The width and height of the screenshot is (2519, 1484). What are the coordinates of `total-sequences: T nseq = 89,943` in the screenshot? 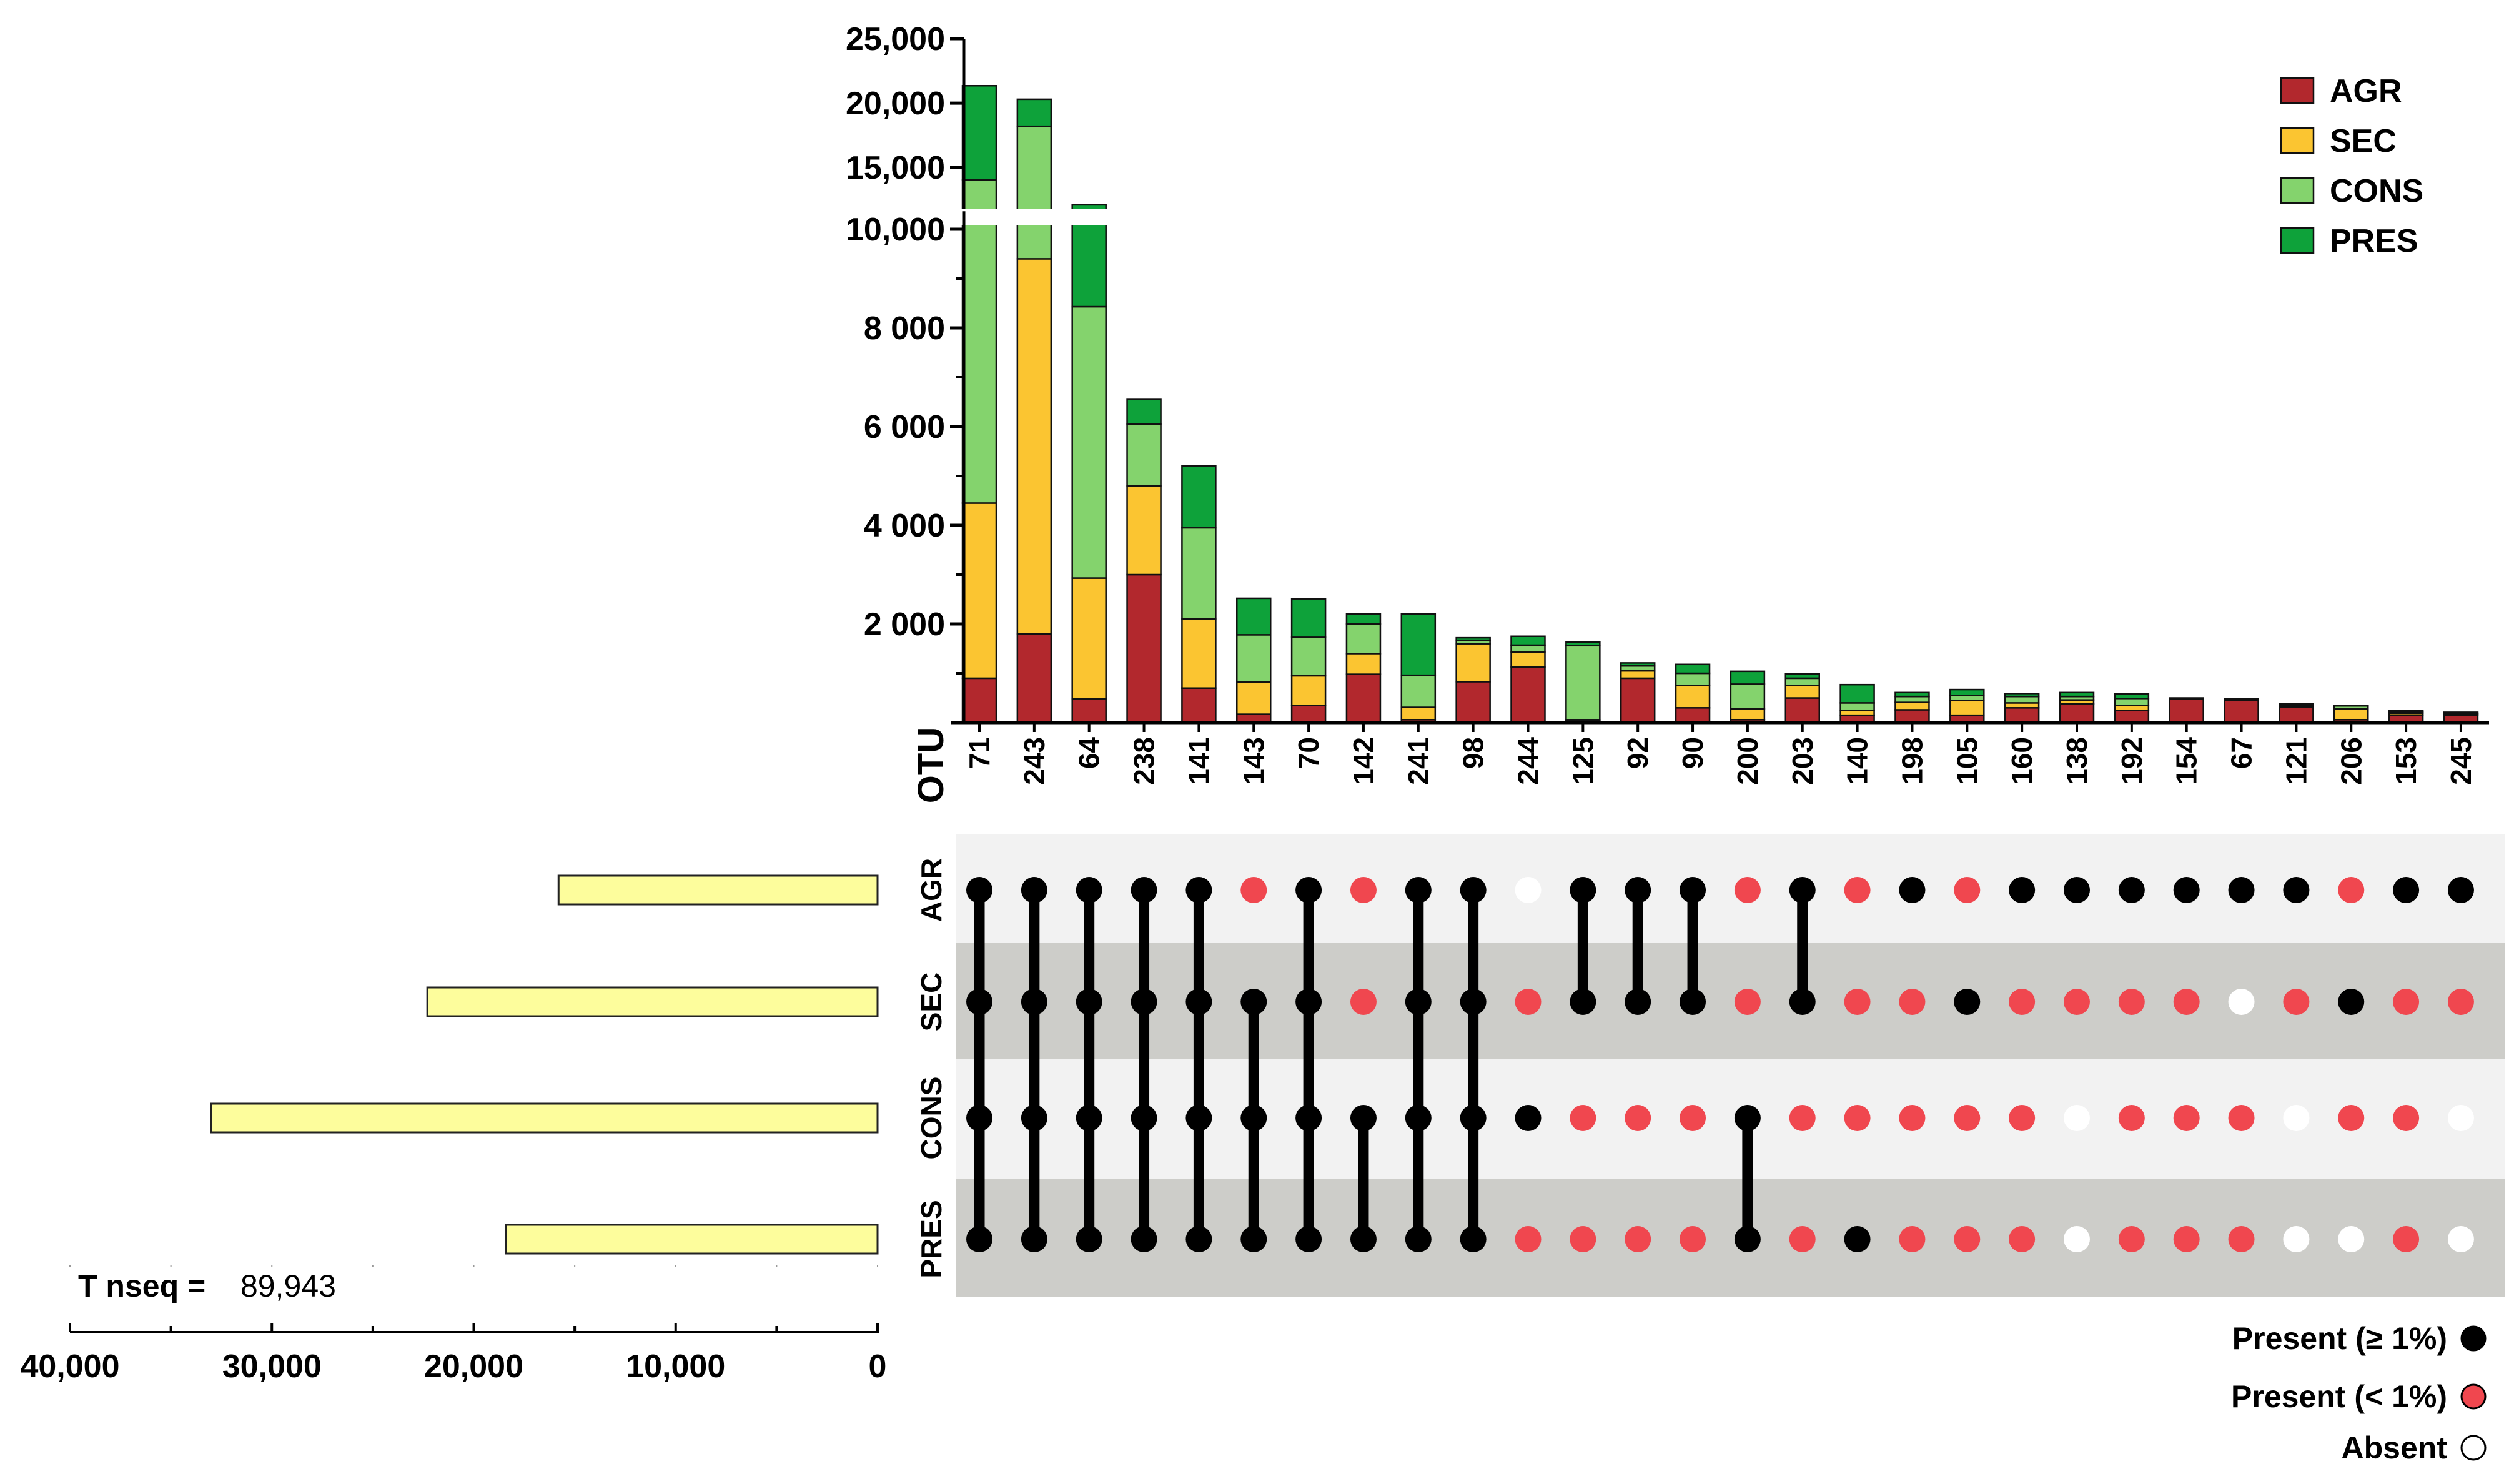 It's located at (207, 1286).